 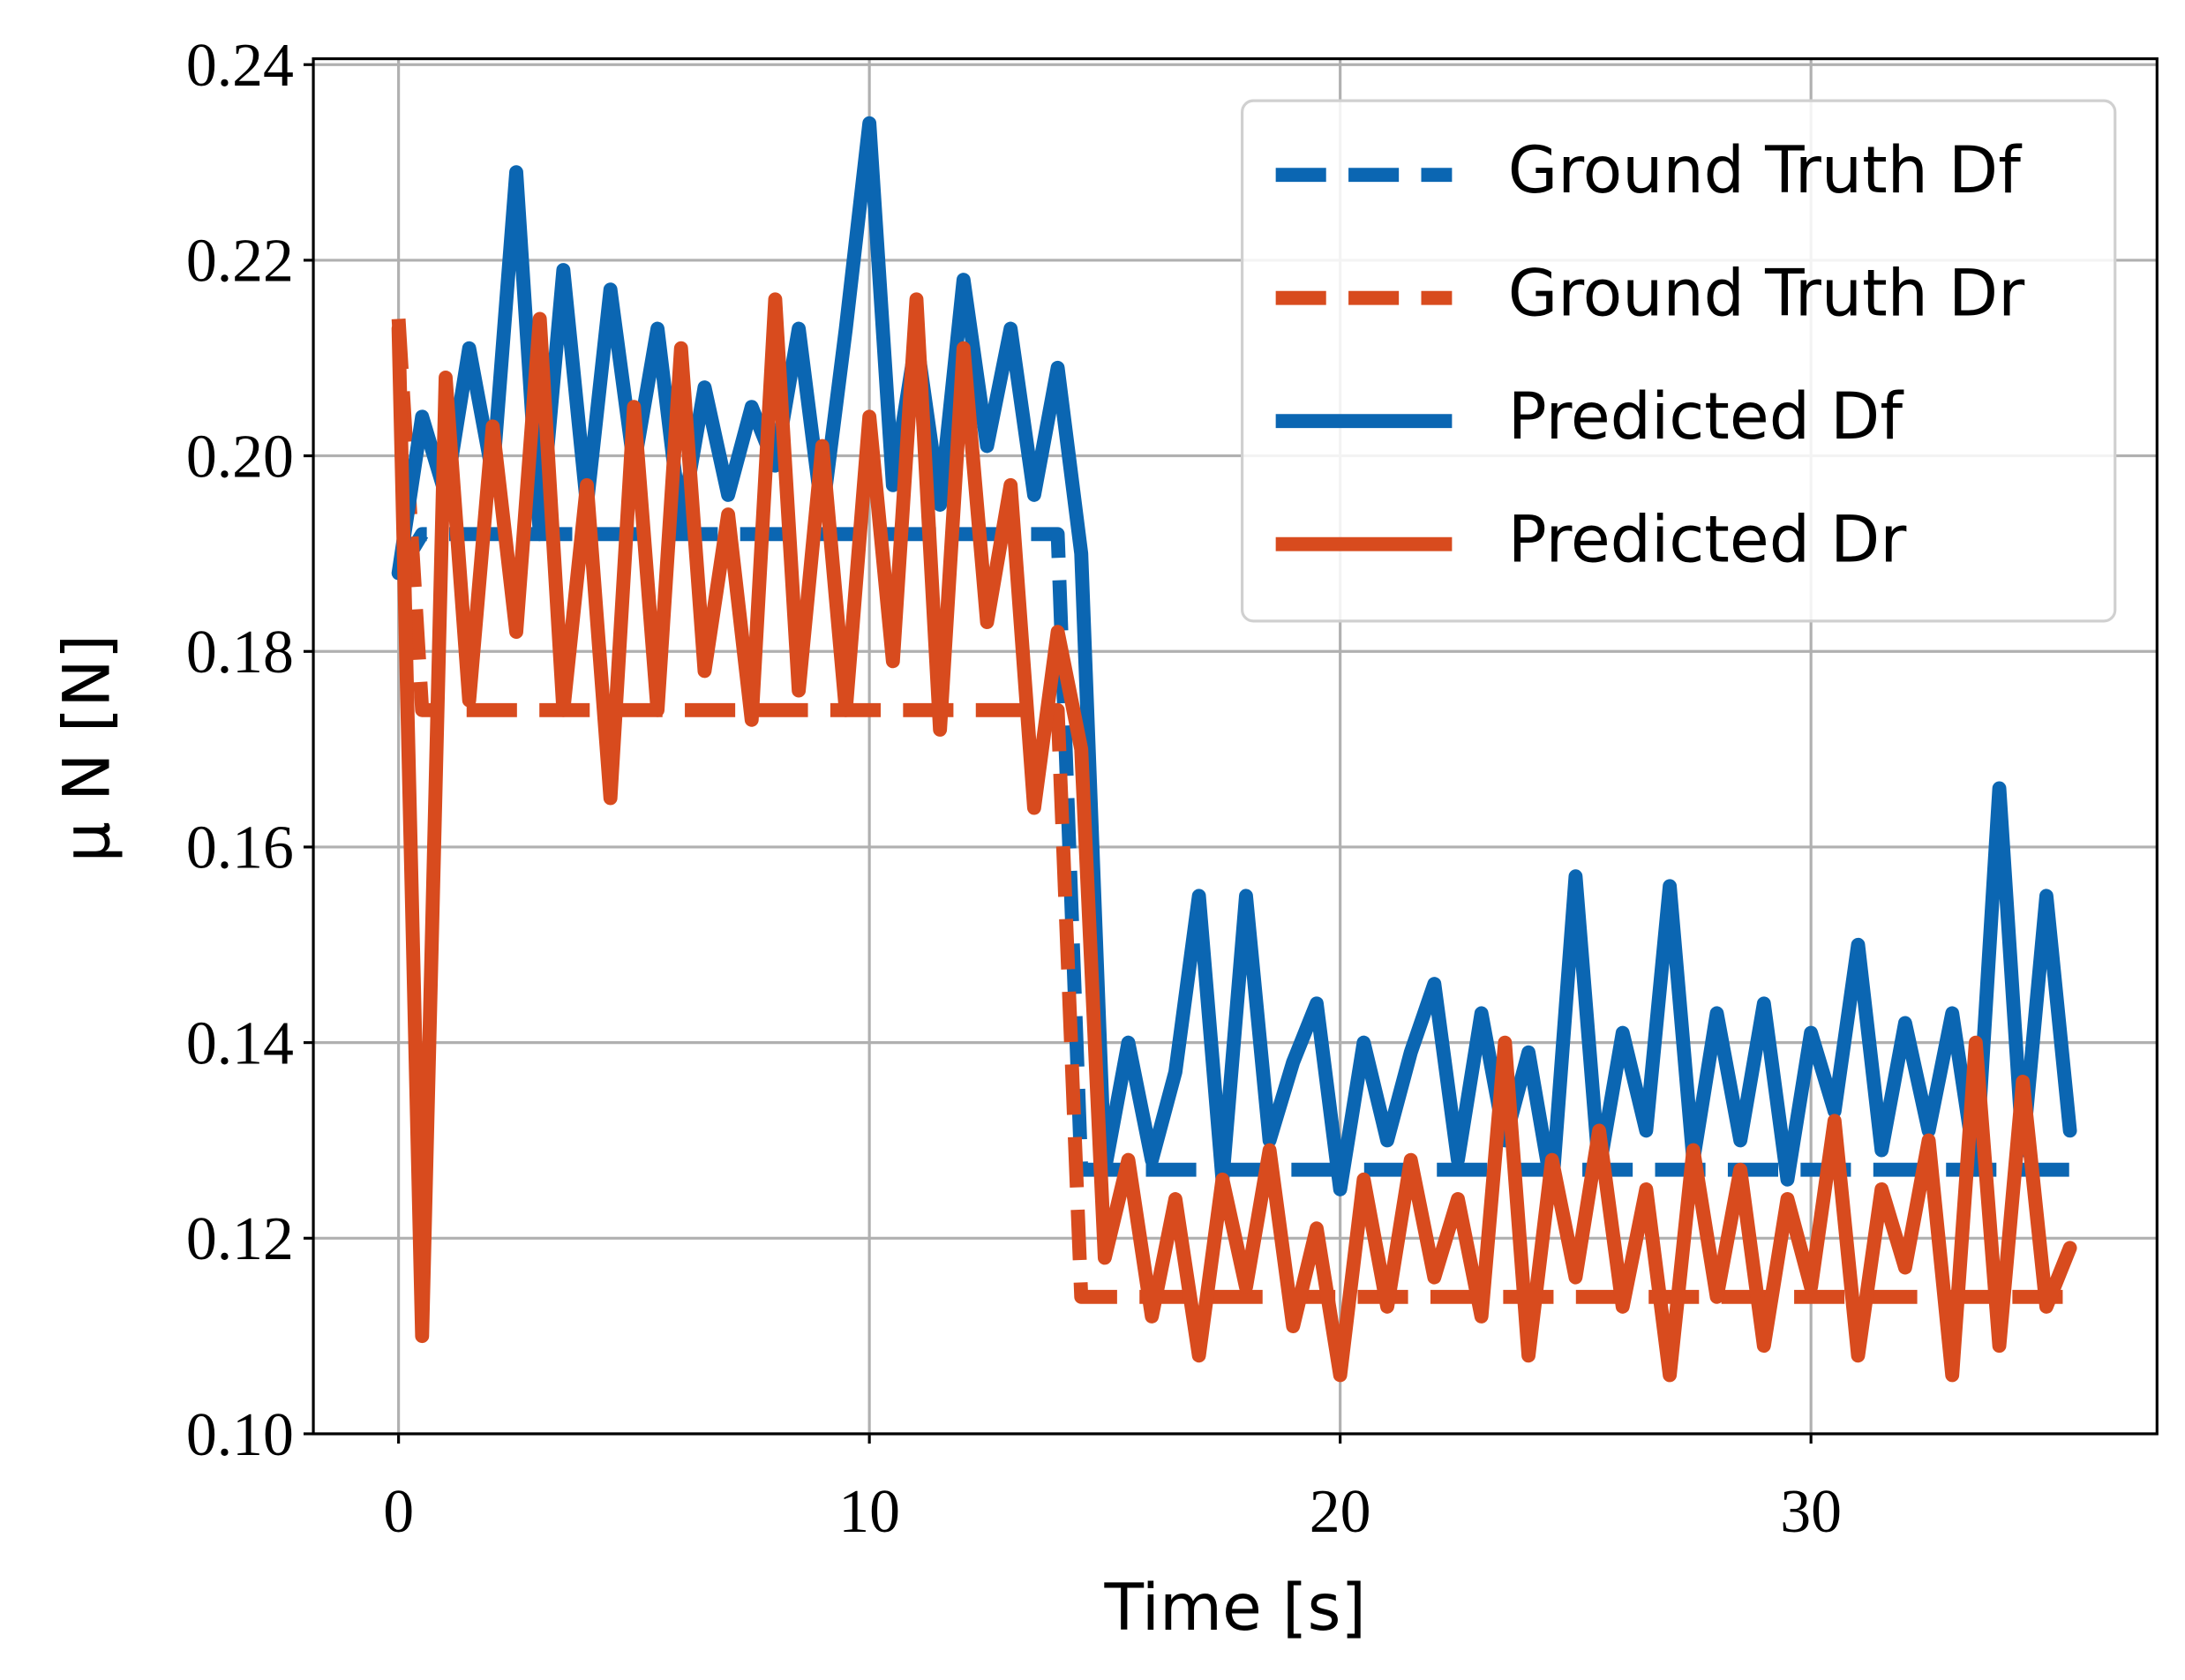 I want to click on x-tick-label: 30, so click(x=1811, y=1512).